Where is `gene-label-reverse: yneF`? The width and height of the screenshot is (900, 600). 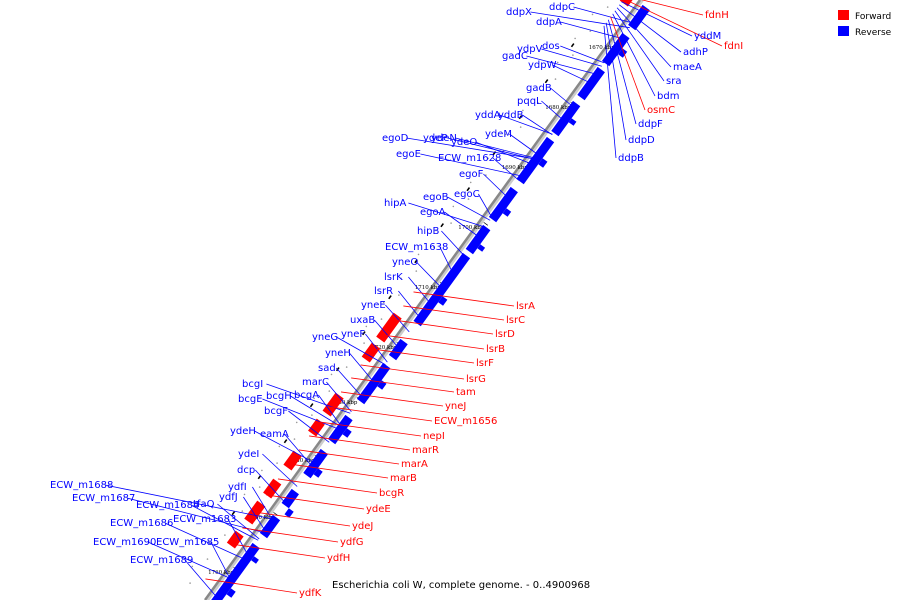 gene-label-reverse: yneF is located at coordinates (353, 334).